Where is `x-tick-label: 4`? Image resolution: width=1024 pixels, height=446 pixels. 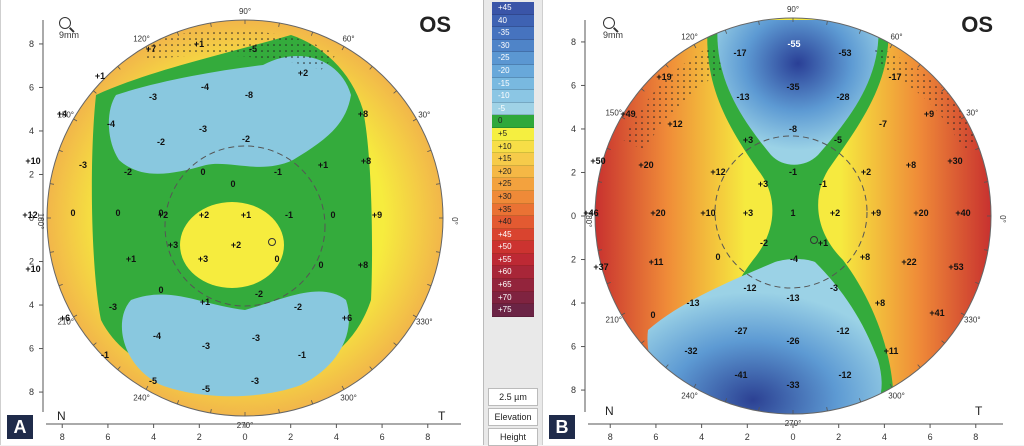 x-tick-label: 4 is located at coordinates (884, 437).